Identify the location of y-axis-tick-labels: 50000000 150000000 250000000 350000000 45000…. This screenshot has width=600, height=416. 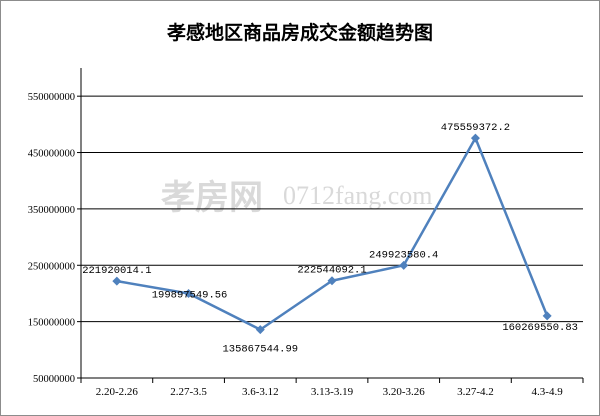
(51, 238).